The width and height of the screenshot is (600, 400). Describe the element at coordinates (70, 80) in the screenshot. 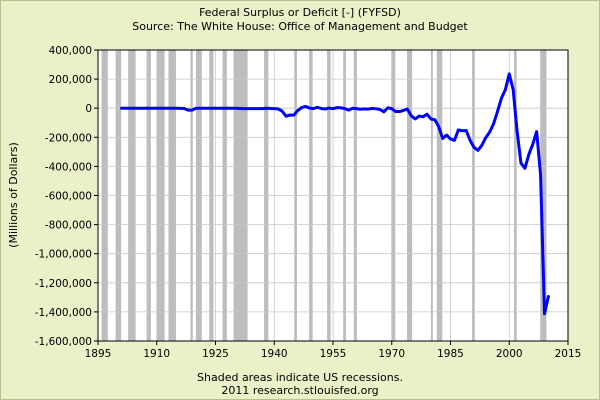

I see `y-tick-label: 200,000` at that location.